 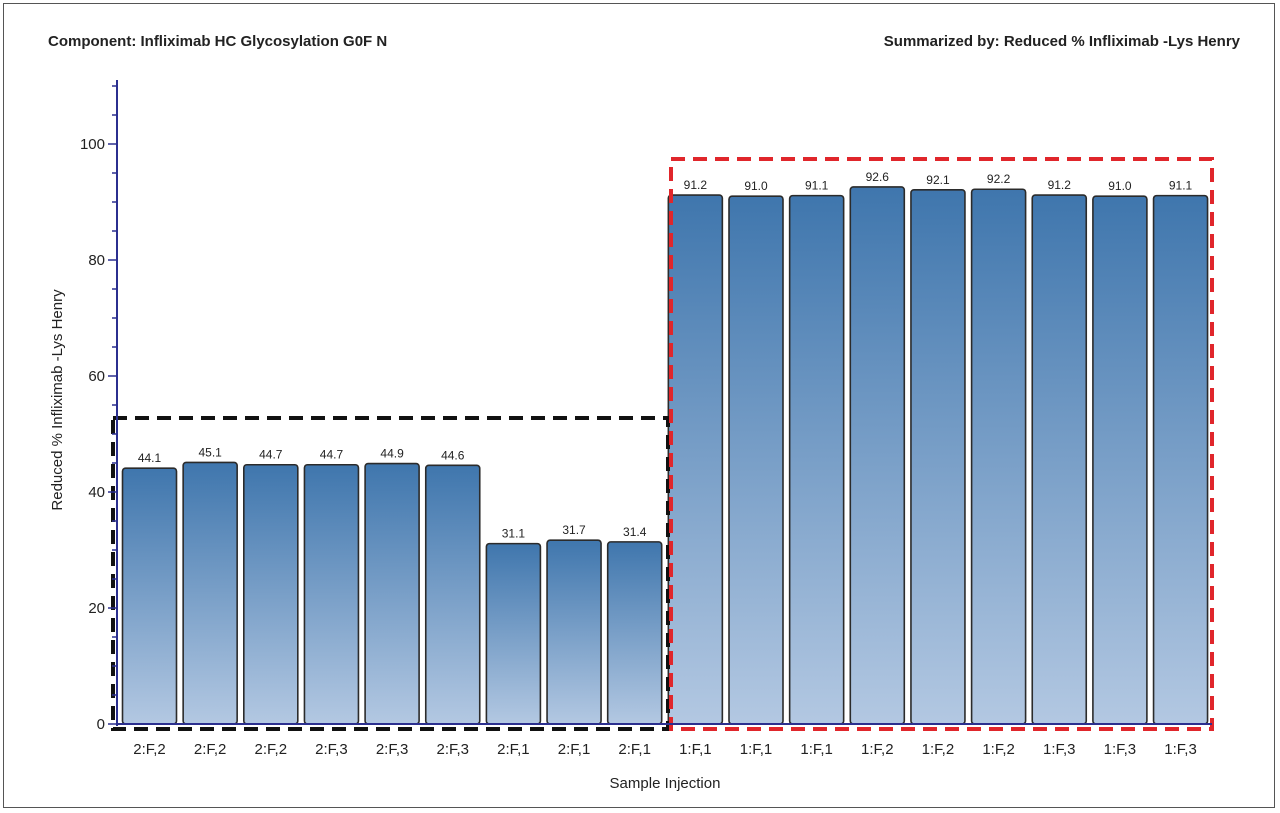 I want to click on y-tick-label: 40, so click(x=96, y=492).